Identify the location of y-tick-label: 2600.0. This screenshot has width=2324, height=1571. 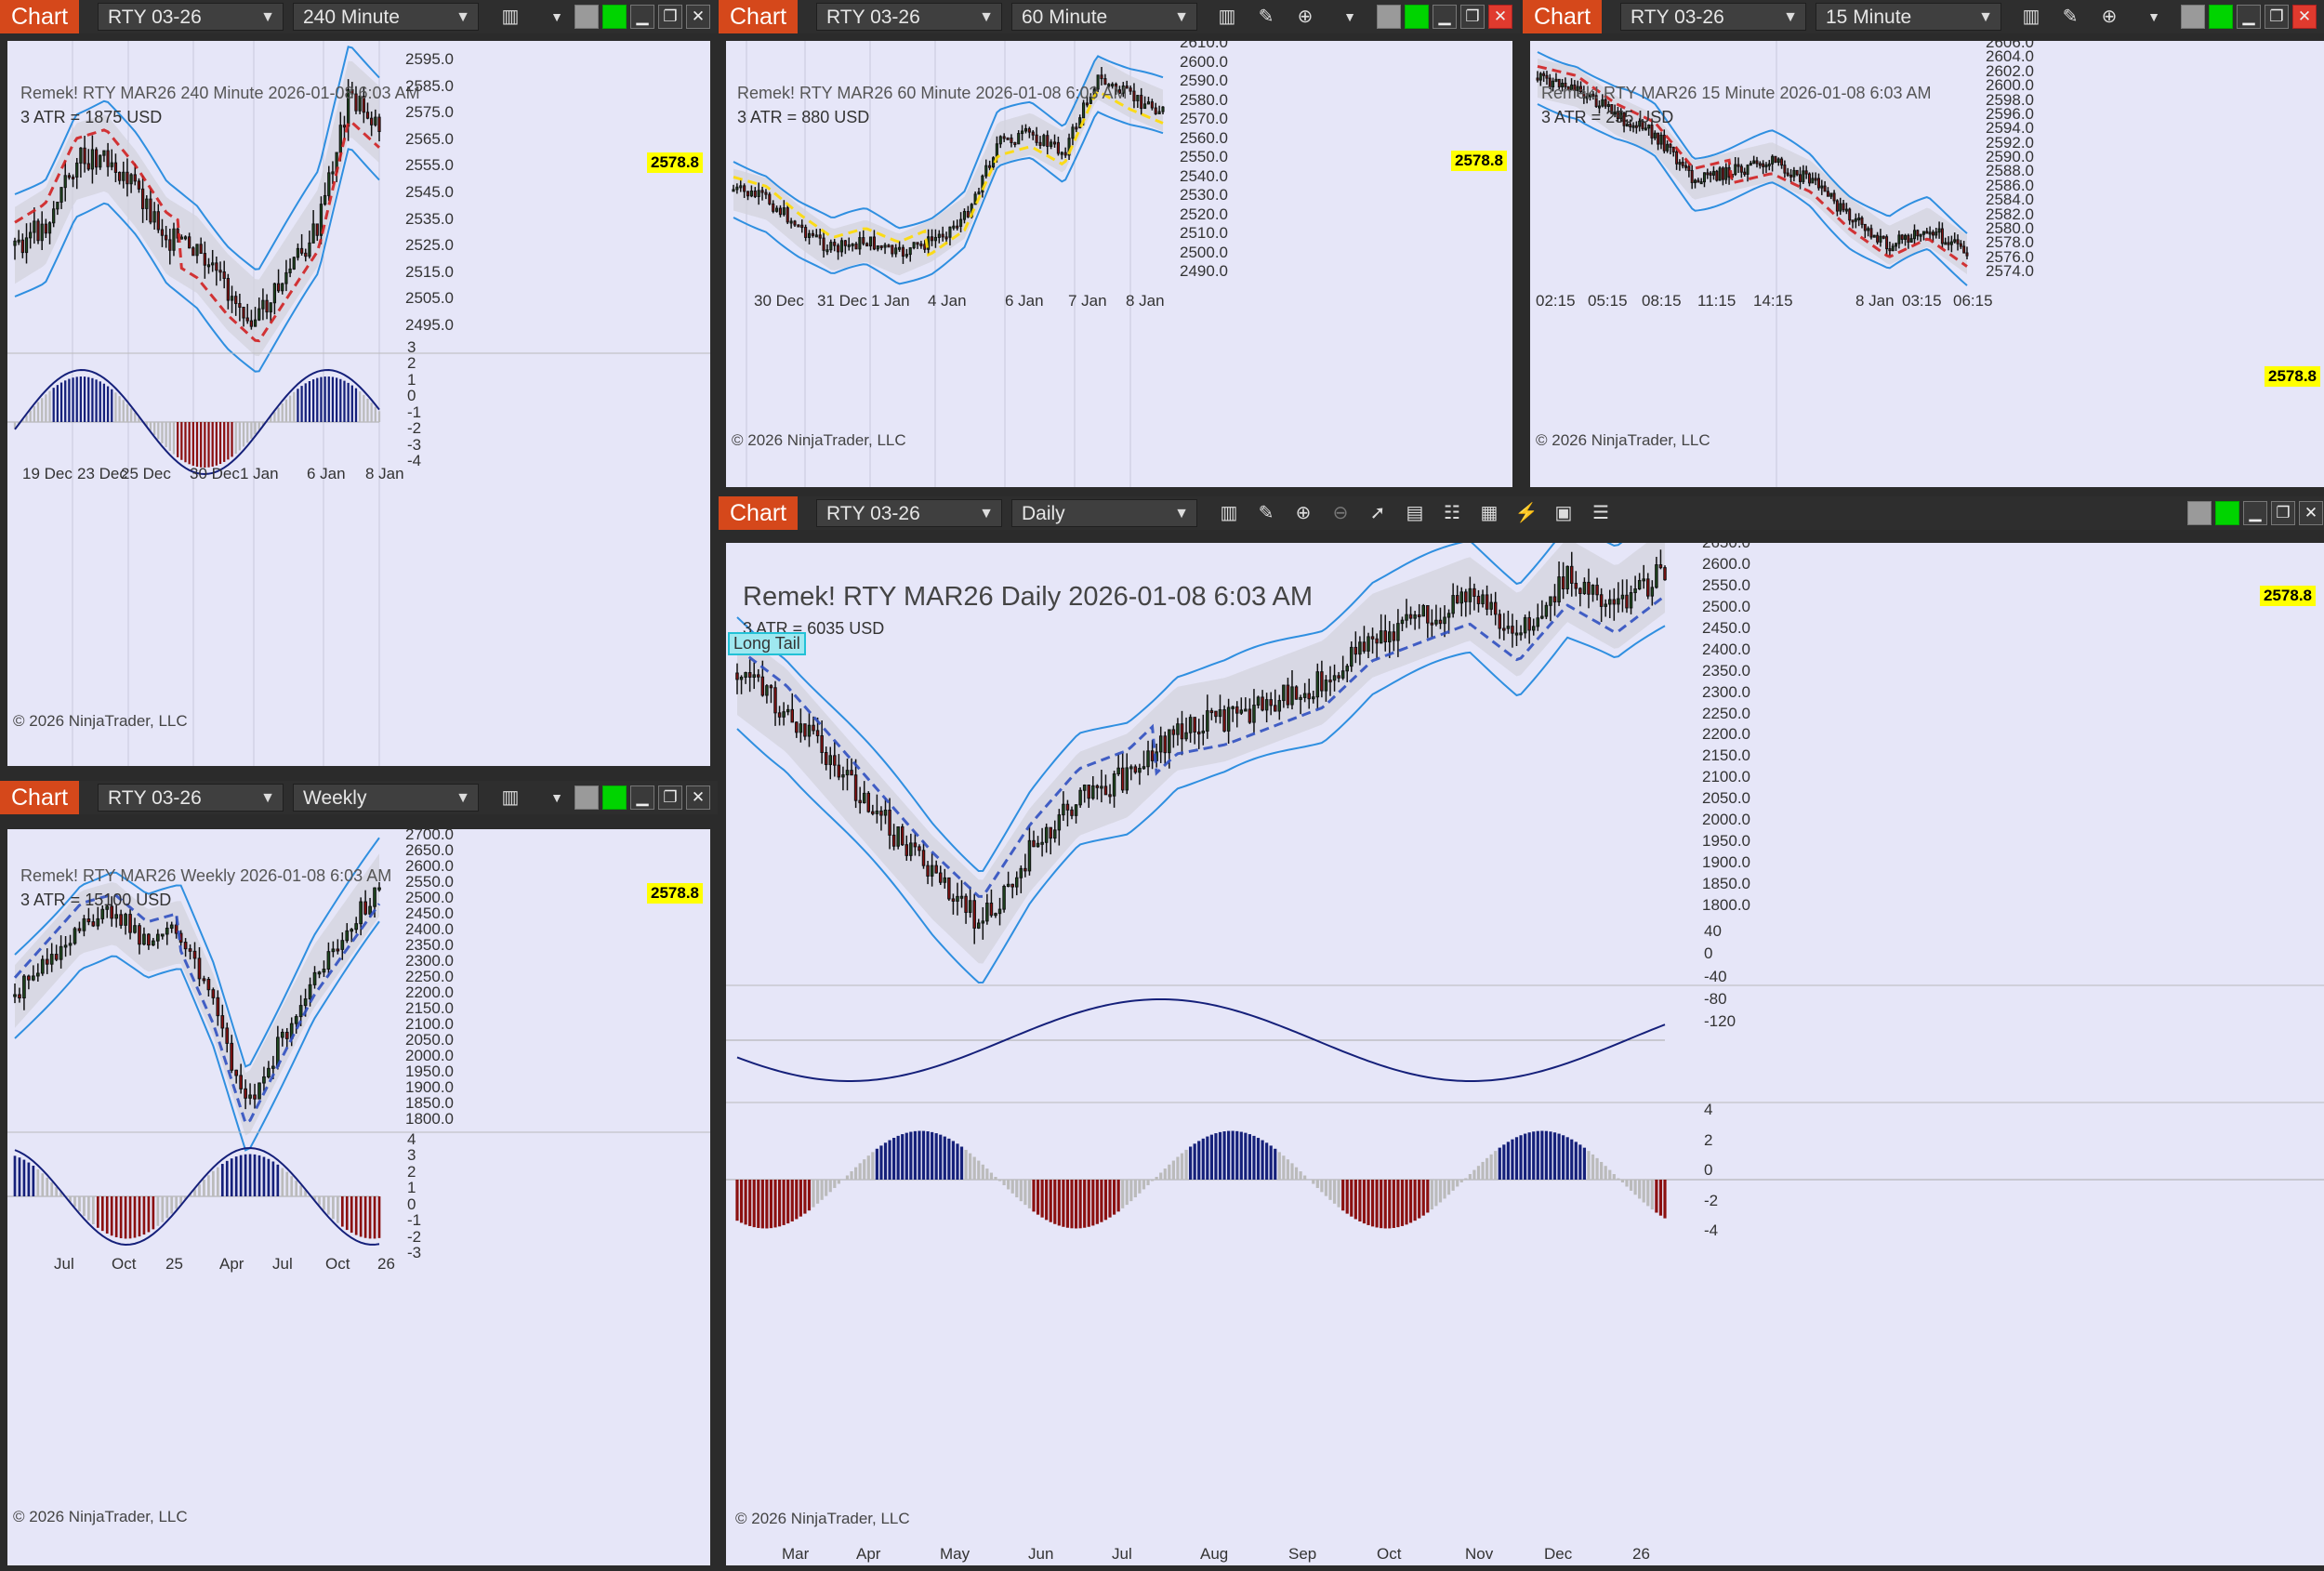
(1726, 563).